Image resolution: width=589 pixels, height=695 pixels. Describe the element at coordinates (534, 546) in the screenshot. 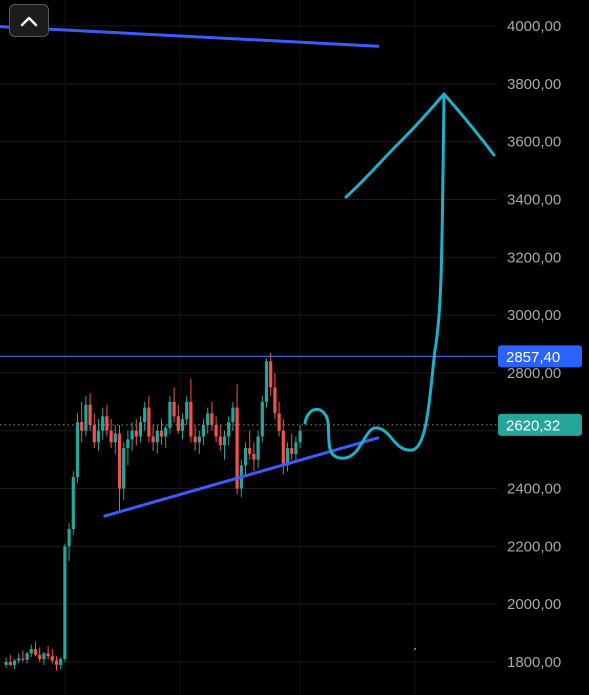

I see `y-tick-label: 2200,00` at that location.